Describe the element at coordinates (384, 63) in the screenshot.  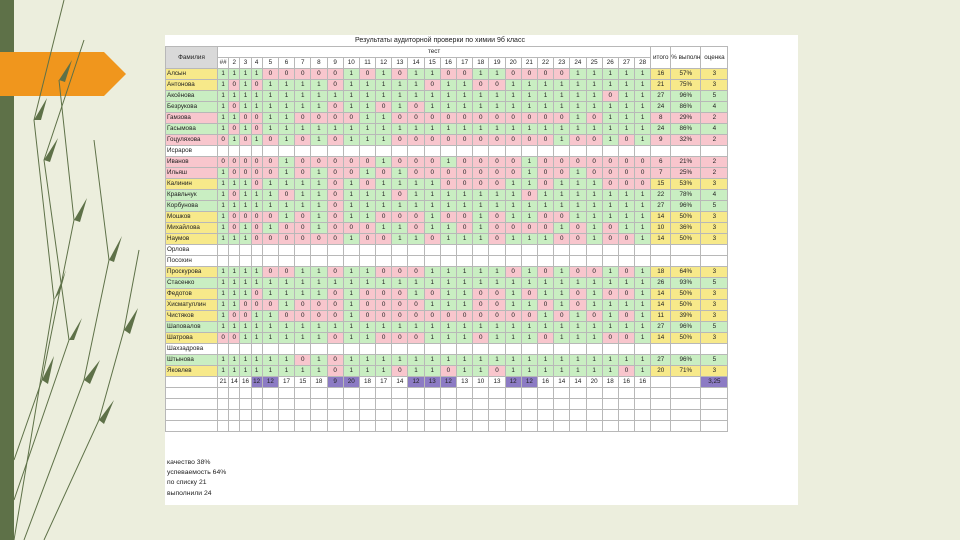
I see `question-number-cell: 12` at that location.